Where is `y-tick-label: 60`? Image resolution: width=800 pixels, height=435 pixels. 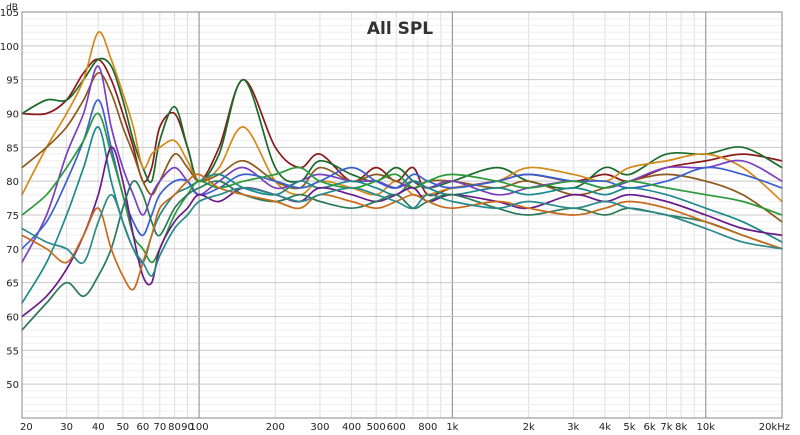
y-tick-label: 60 is located at coordinates (12, 318).